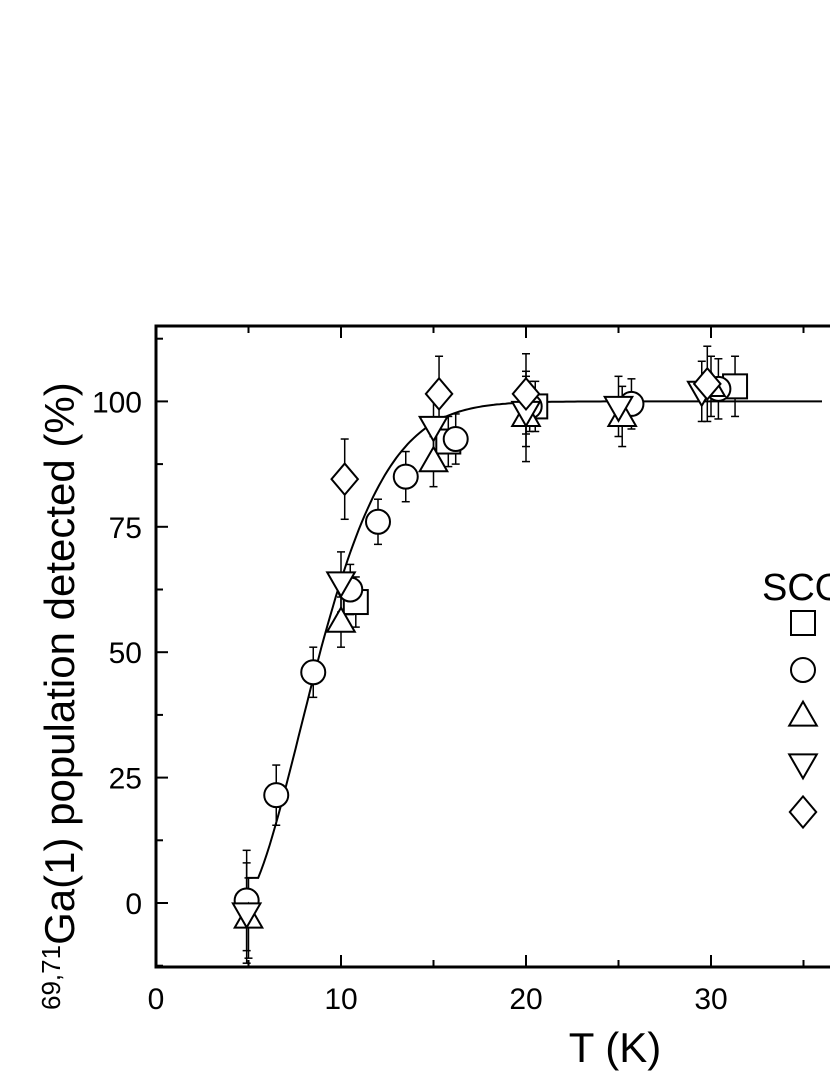 The width and height of the screenshot is (830, 1075). Describe the element at coordinates (125, 528) in the screenshot. I see `y-tick-label: 75` at that location.